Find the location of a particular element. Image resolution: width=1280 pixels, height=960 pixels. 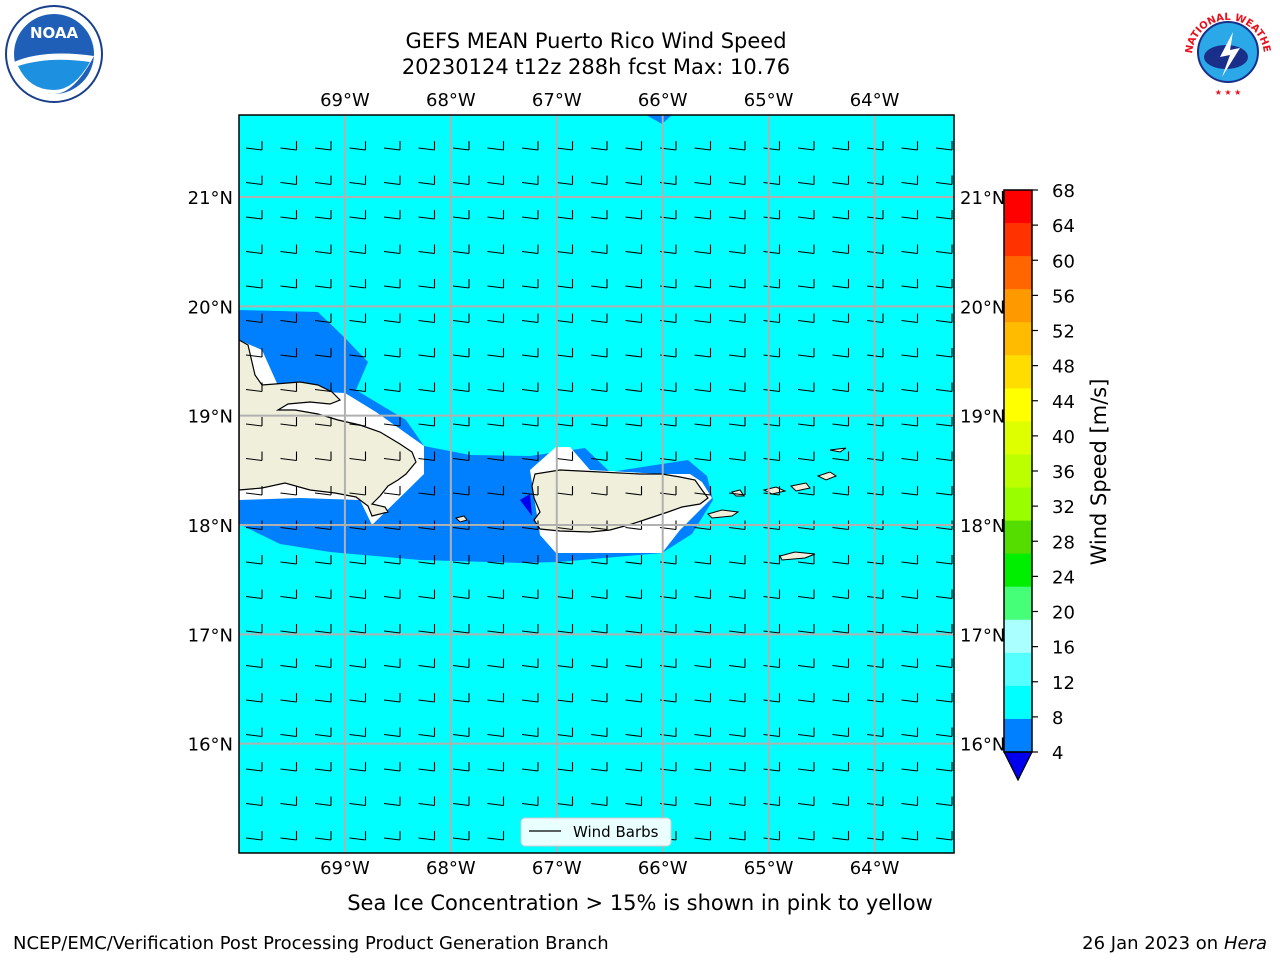

lat-tick-right: 17°N is located at coordinates (982, 635).